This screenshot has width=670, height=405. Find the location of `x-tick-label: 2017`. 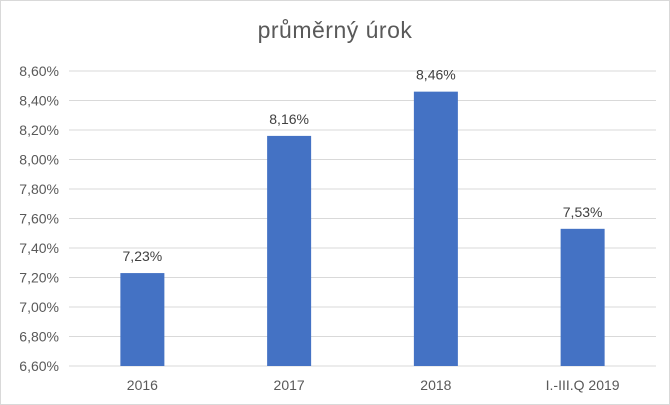

x-tick-label: 2017 is located at coordinates (289, 385).